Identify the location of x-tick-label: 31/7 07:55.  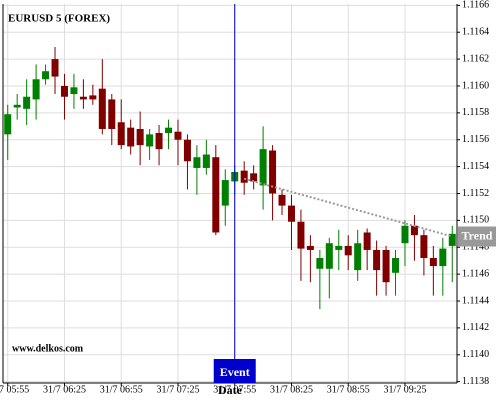
(234, 389).